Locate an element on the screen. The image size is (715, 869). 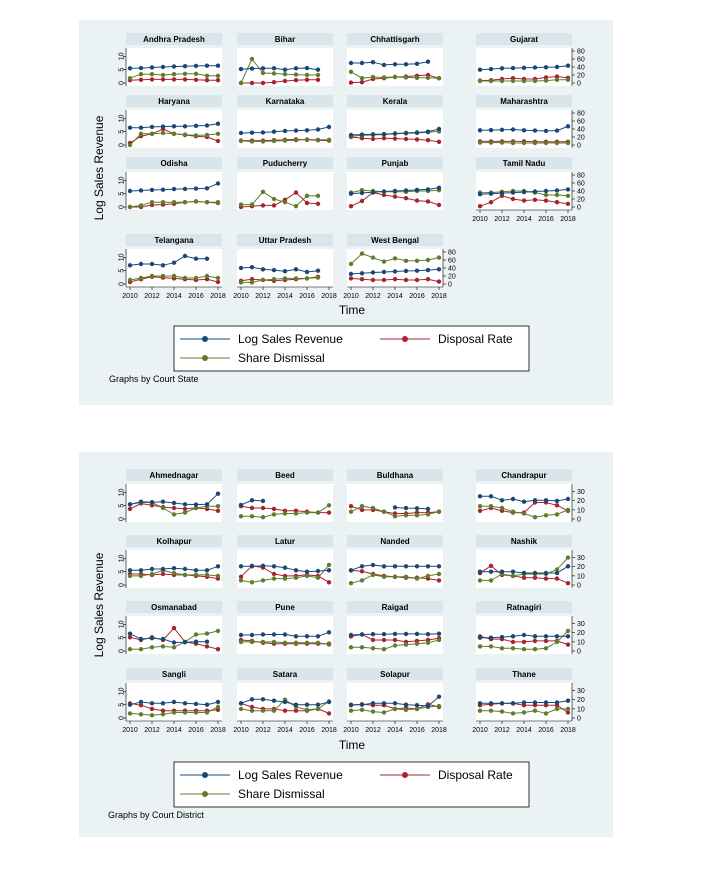
right-tick-label: 20 is located at coordinates (452, 277).